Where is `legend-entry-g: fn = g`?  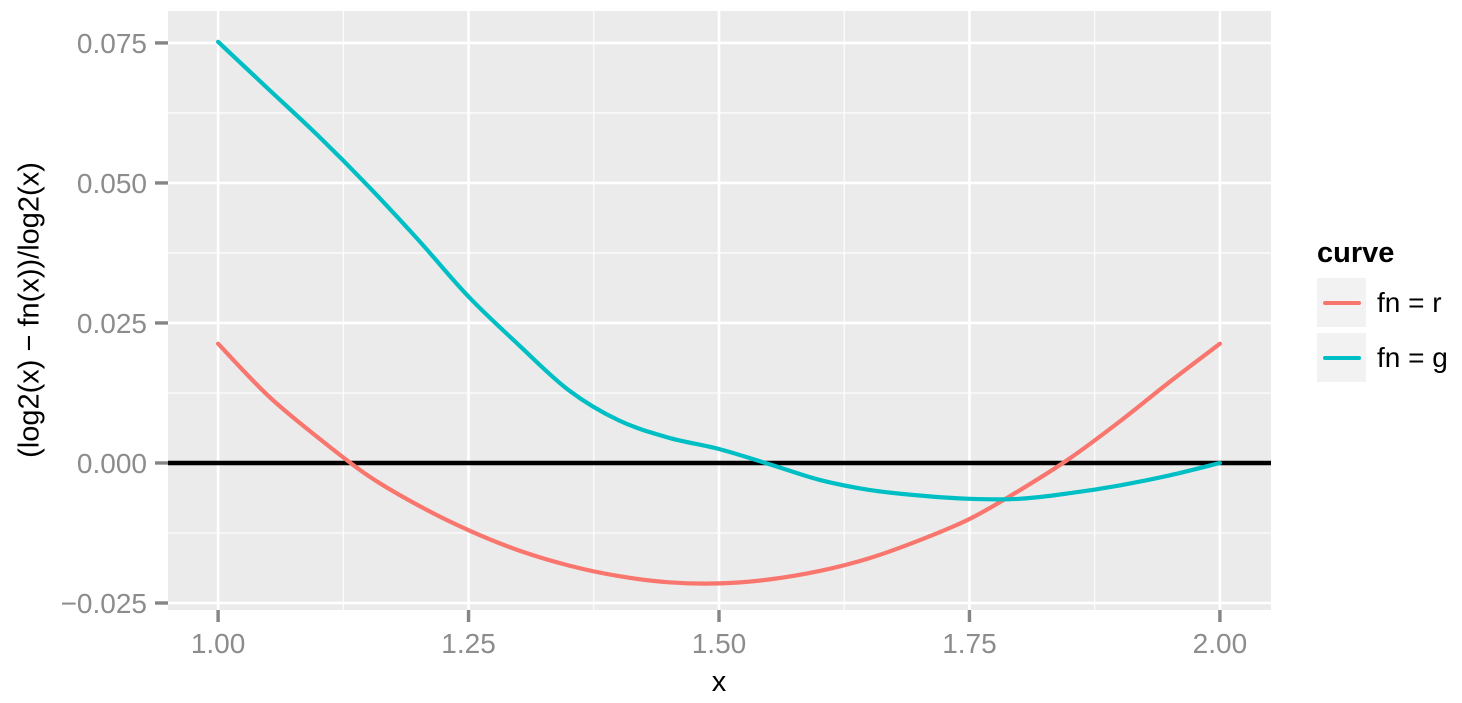
legend-entry-g: fn = g is located at coordinates (1382, 357).